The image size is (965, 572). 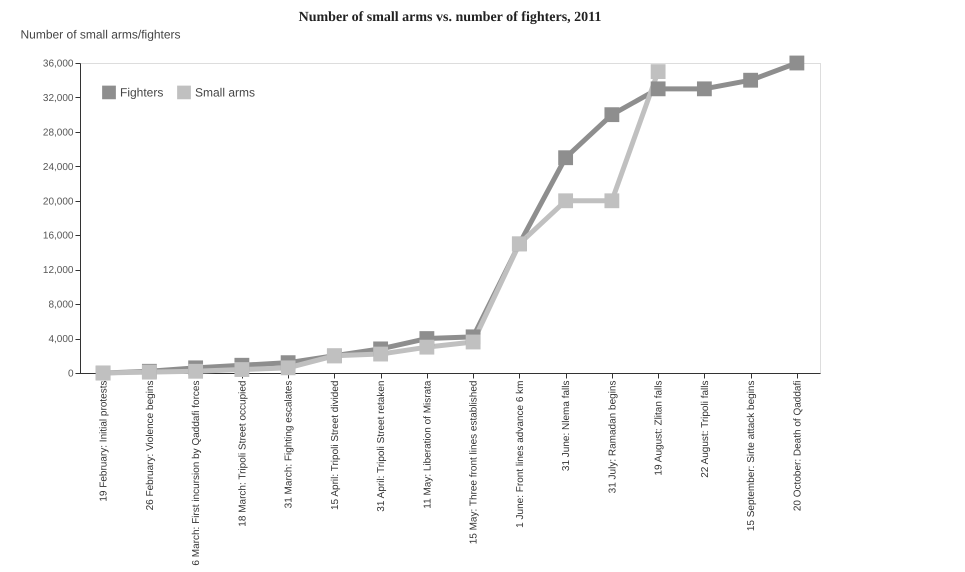 I want to click on y-tick-label: 16,000, so click(x=58, y=236).